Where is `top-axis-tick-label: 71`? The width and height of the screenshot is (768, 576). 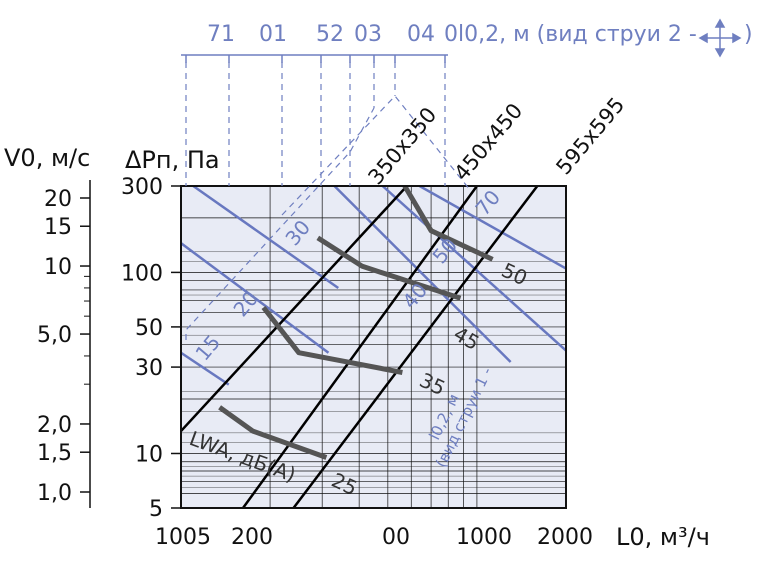
top-axis-tick-label: 71 is located at coordinates (221, 34).